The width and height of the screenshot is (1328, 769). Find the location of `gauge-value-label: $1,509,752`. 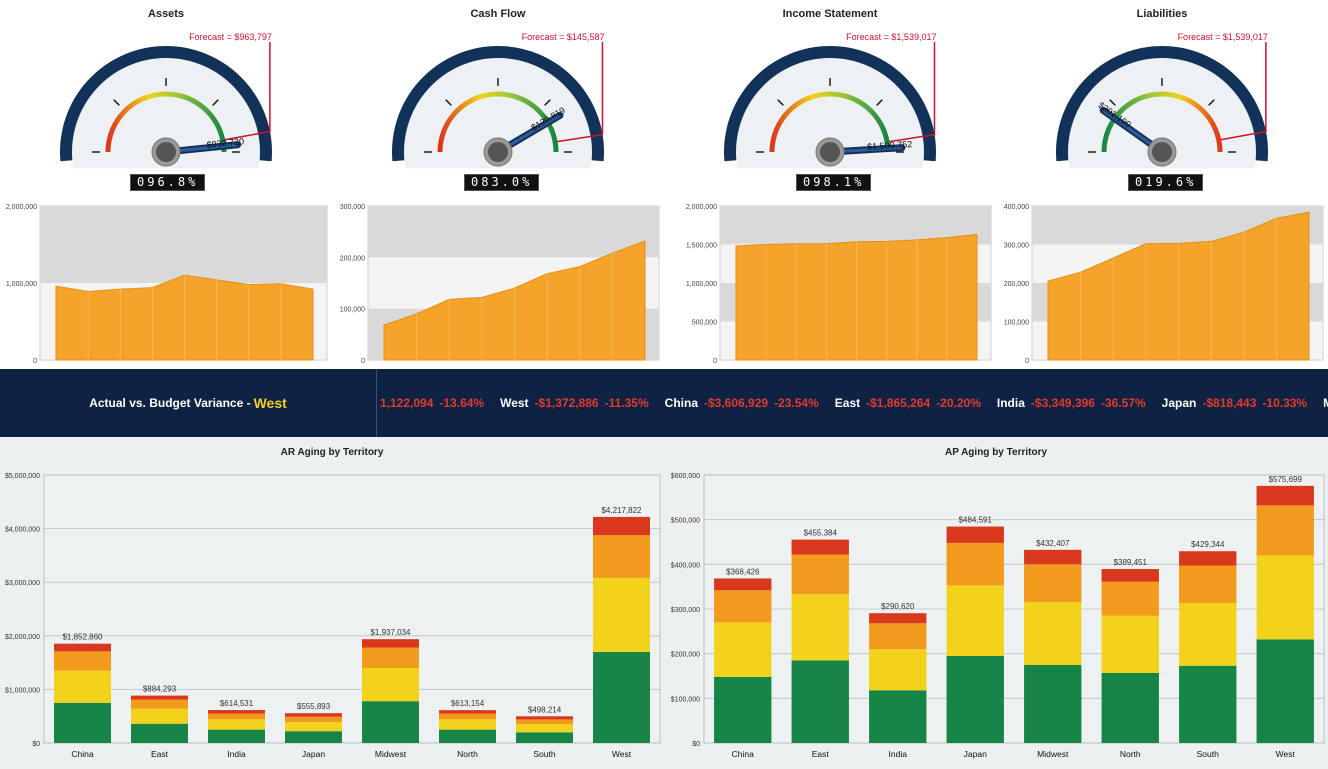

gauge-value-label: $1,509,752 is located at coordinates (890, 145).